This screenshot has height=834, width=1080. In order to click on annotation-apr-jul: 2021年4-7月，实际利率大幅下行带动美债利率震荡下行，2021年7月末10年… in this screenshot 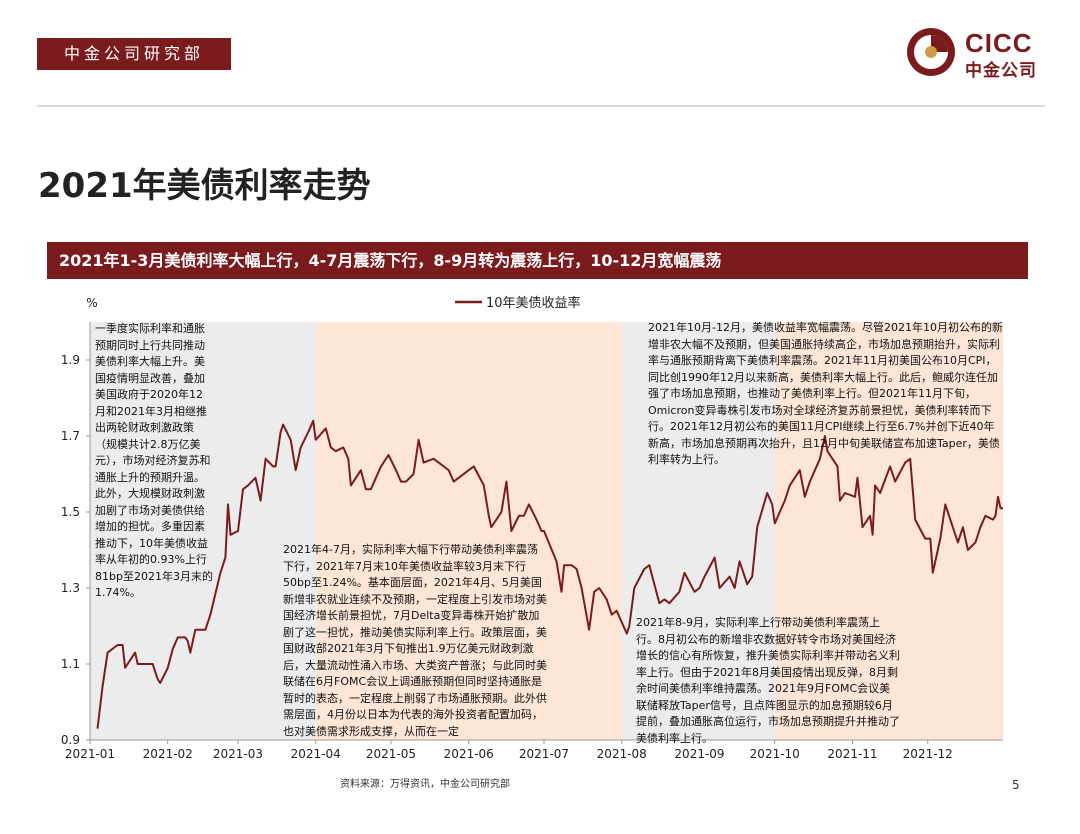, I will do `click(415, 640)`.